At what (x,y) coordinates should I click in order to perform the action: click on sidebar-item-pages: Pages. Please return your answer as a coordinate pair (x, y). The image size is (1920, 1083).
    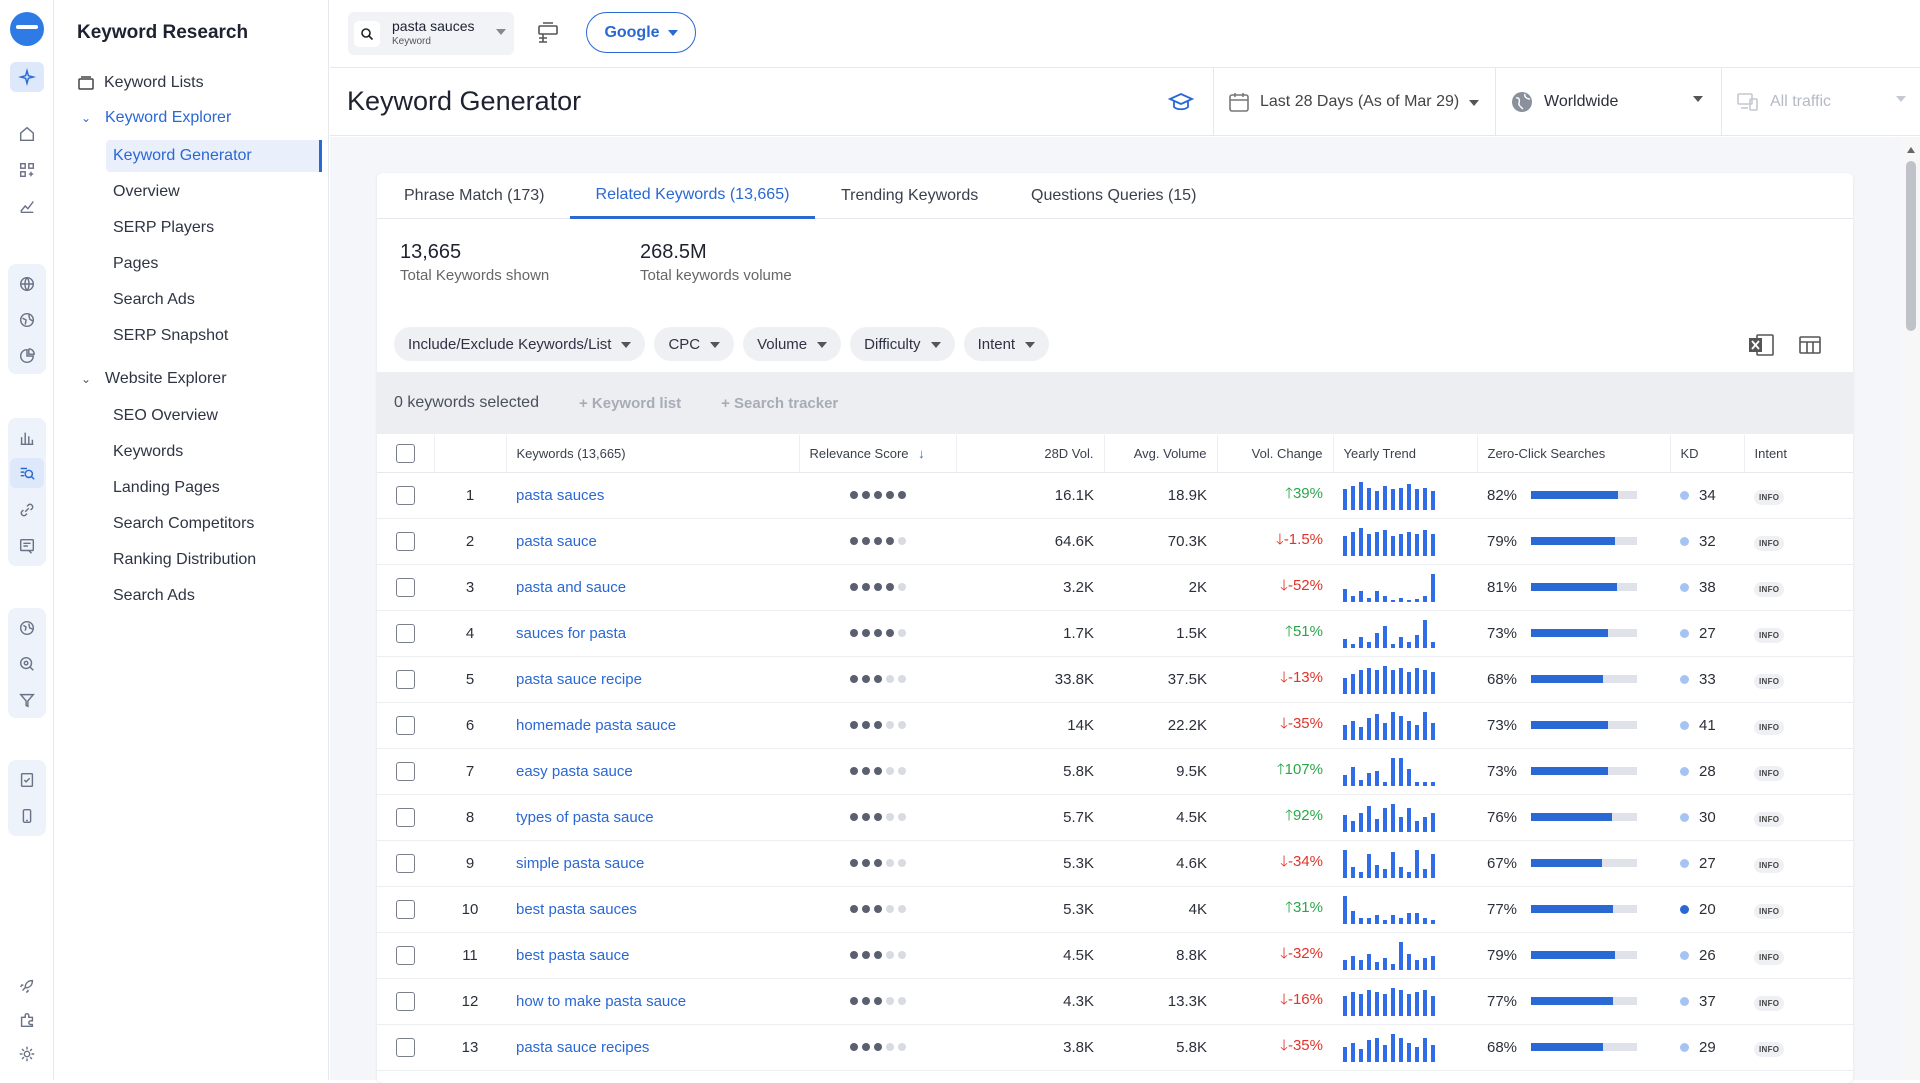
    Looking at the image, I should click on (135, 264).